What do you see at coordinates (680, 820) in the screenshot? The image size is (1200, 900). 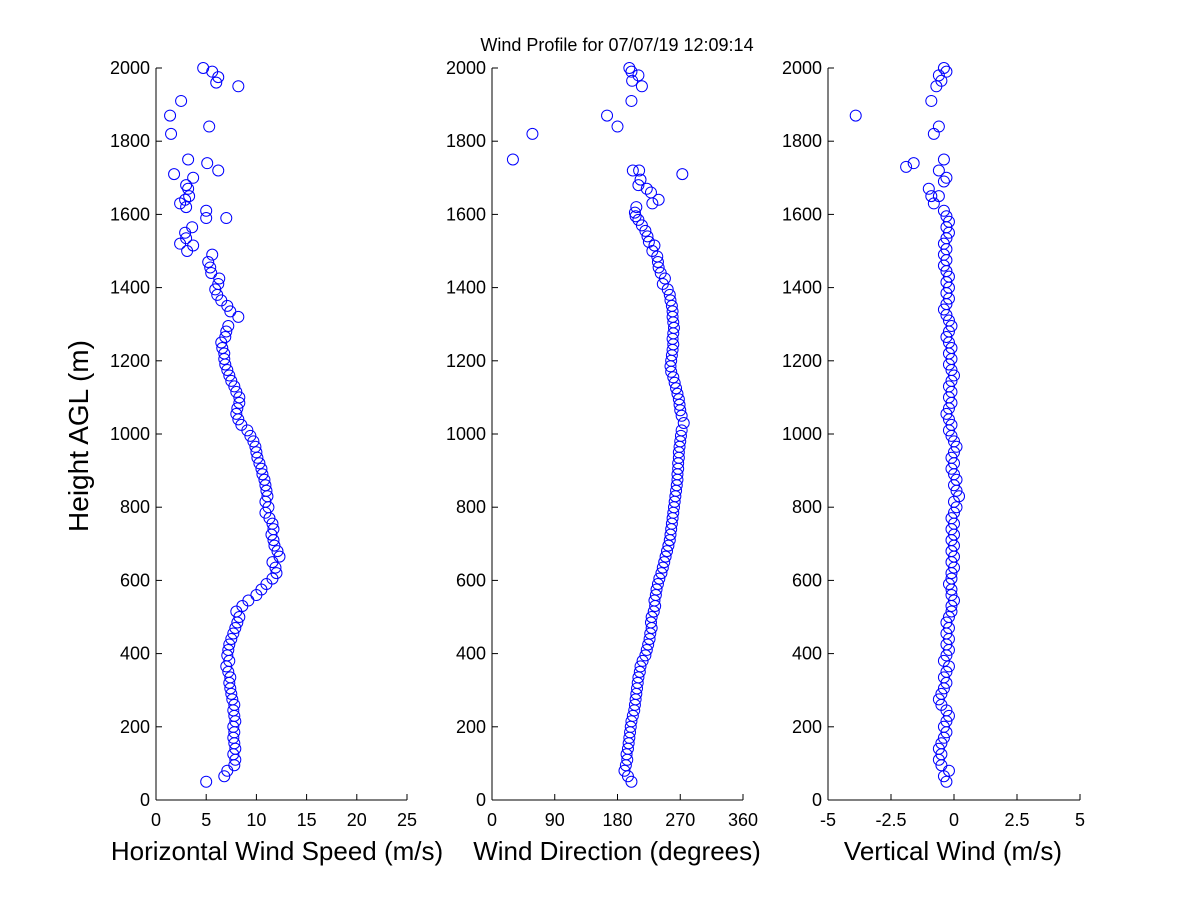 I see `x-tick-label: 270` at bounding box center [680, 820].